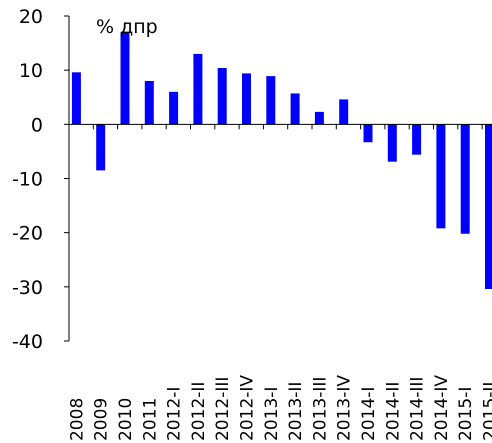 This screenshot has width=492, height=443. What do you see at coordinates (320, 409) in the screenshot?
I see `x-tick-label: 2013-III` at bounding box center [320, 409].